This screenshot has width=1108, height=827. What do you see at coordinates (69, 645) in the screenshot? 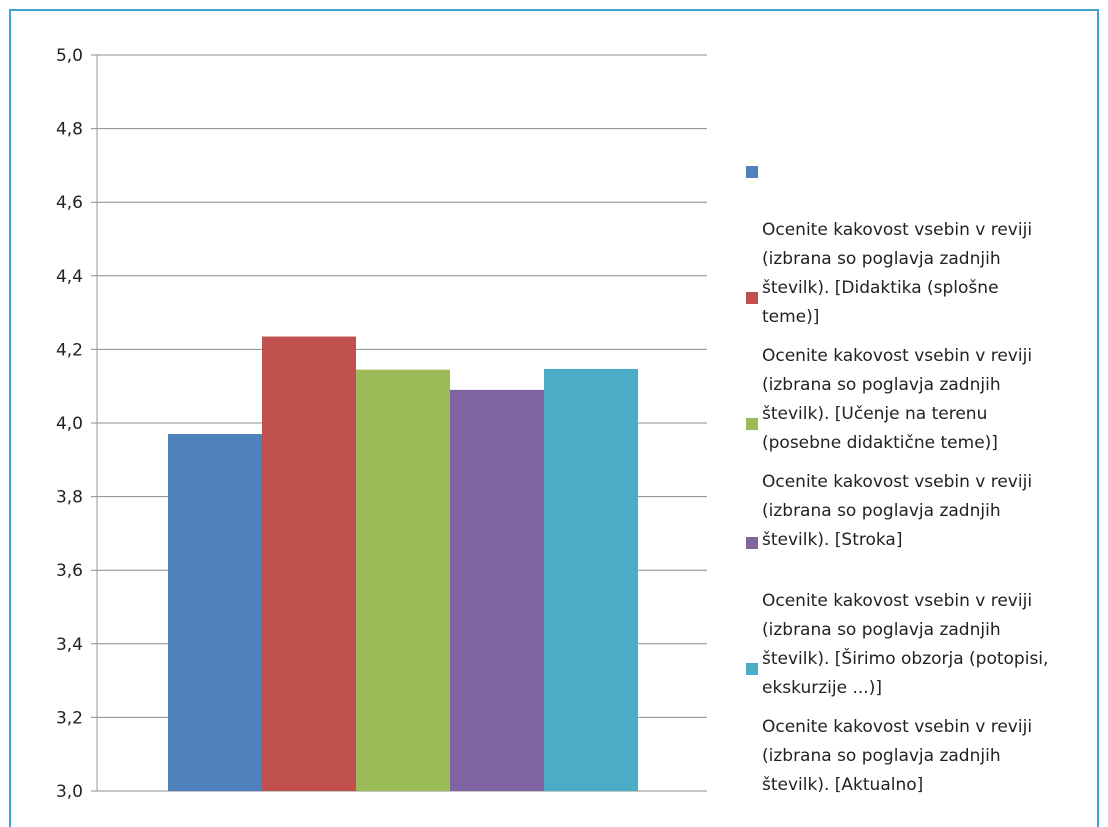
I see `y-tick-label: 3,4` at bounding box center [69, 645].